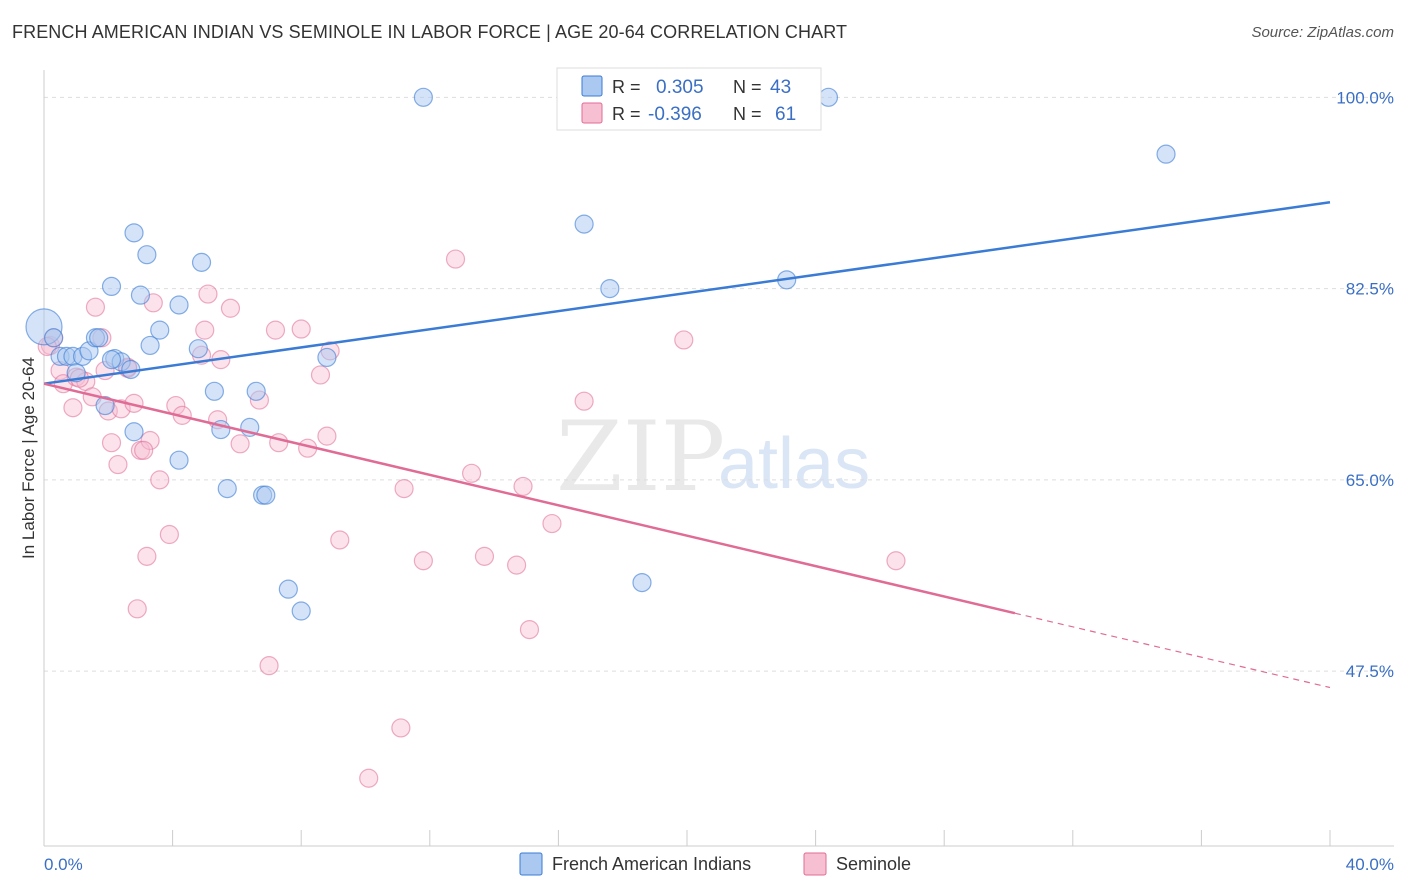 This screenshot has width=1406, height=892. I want to click on legend-r-label-2: R =, so click(626, 114).